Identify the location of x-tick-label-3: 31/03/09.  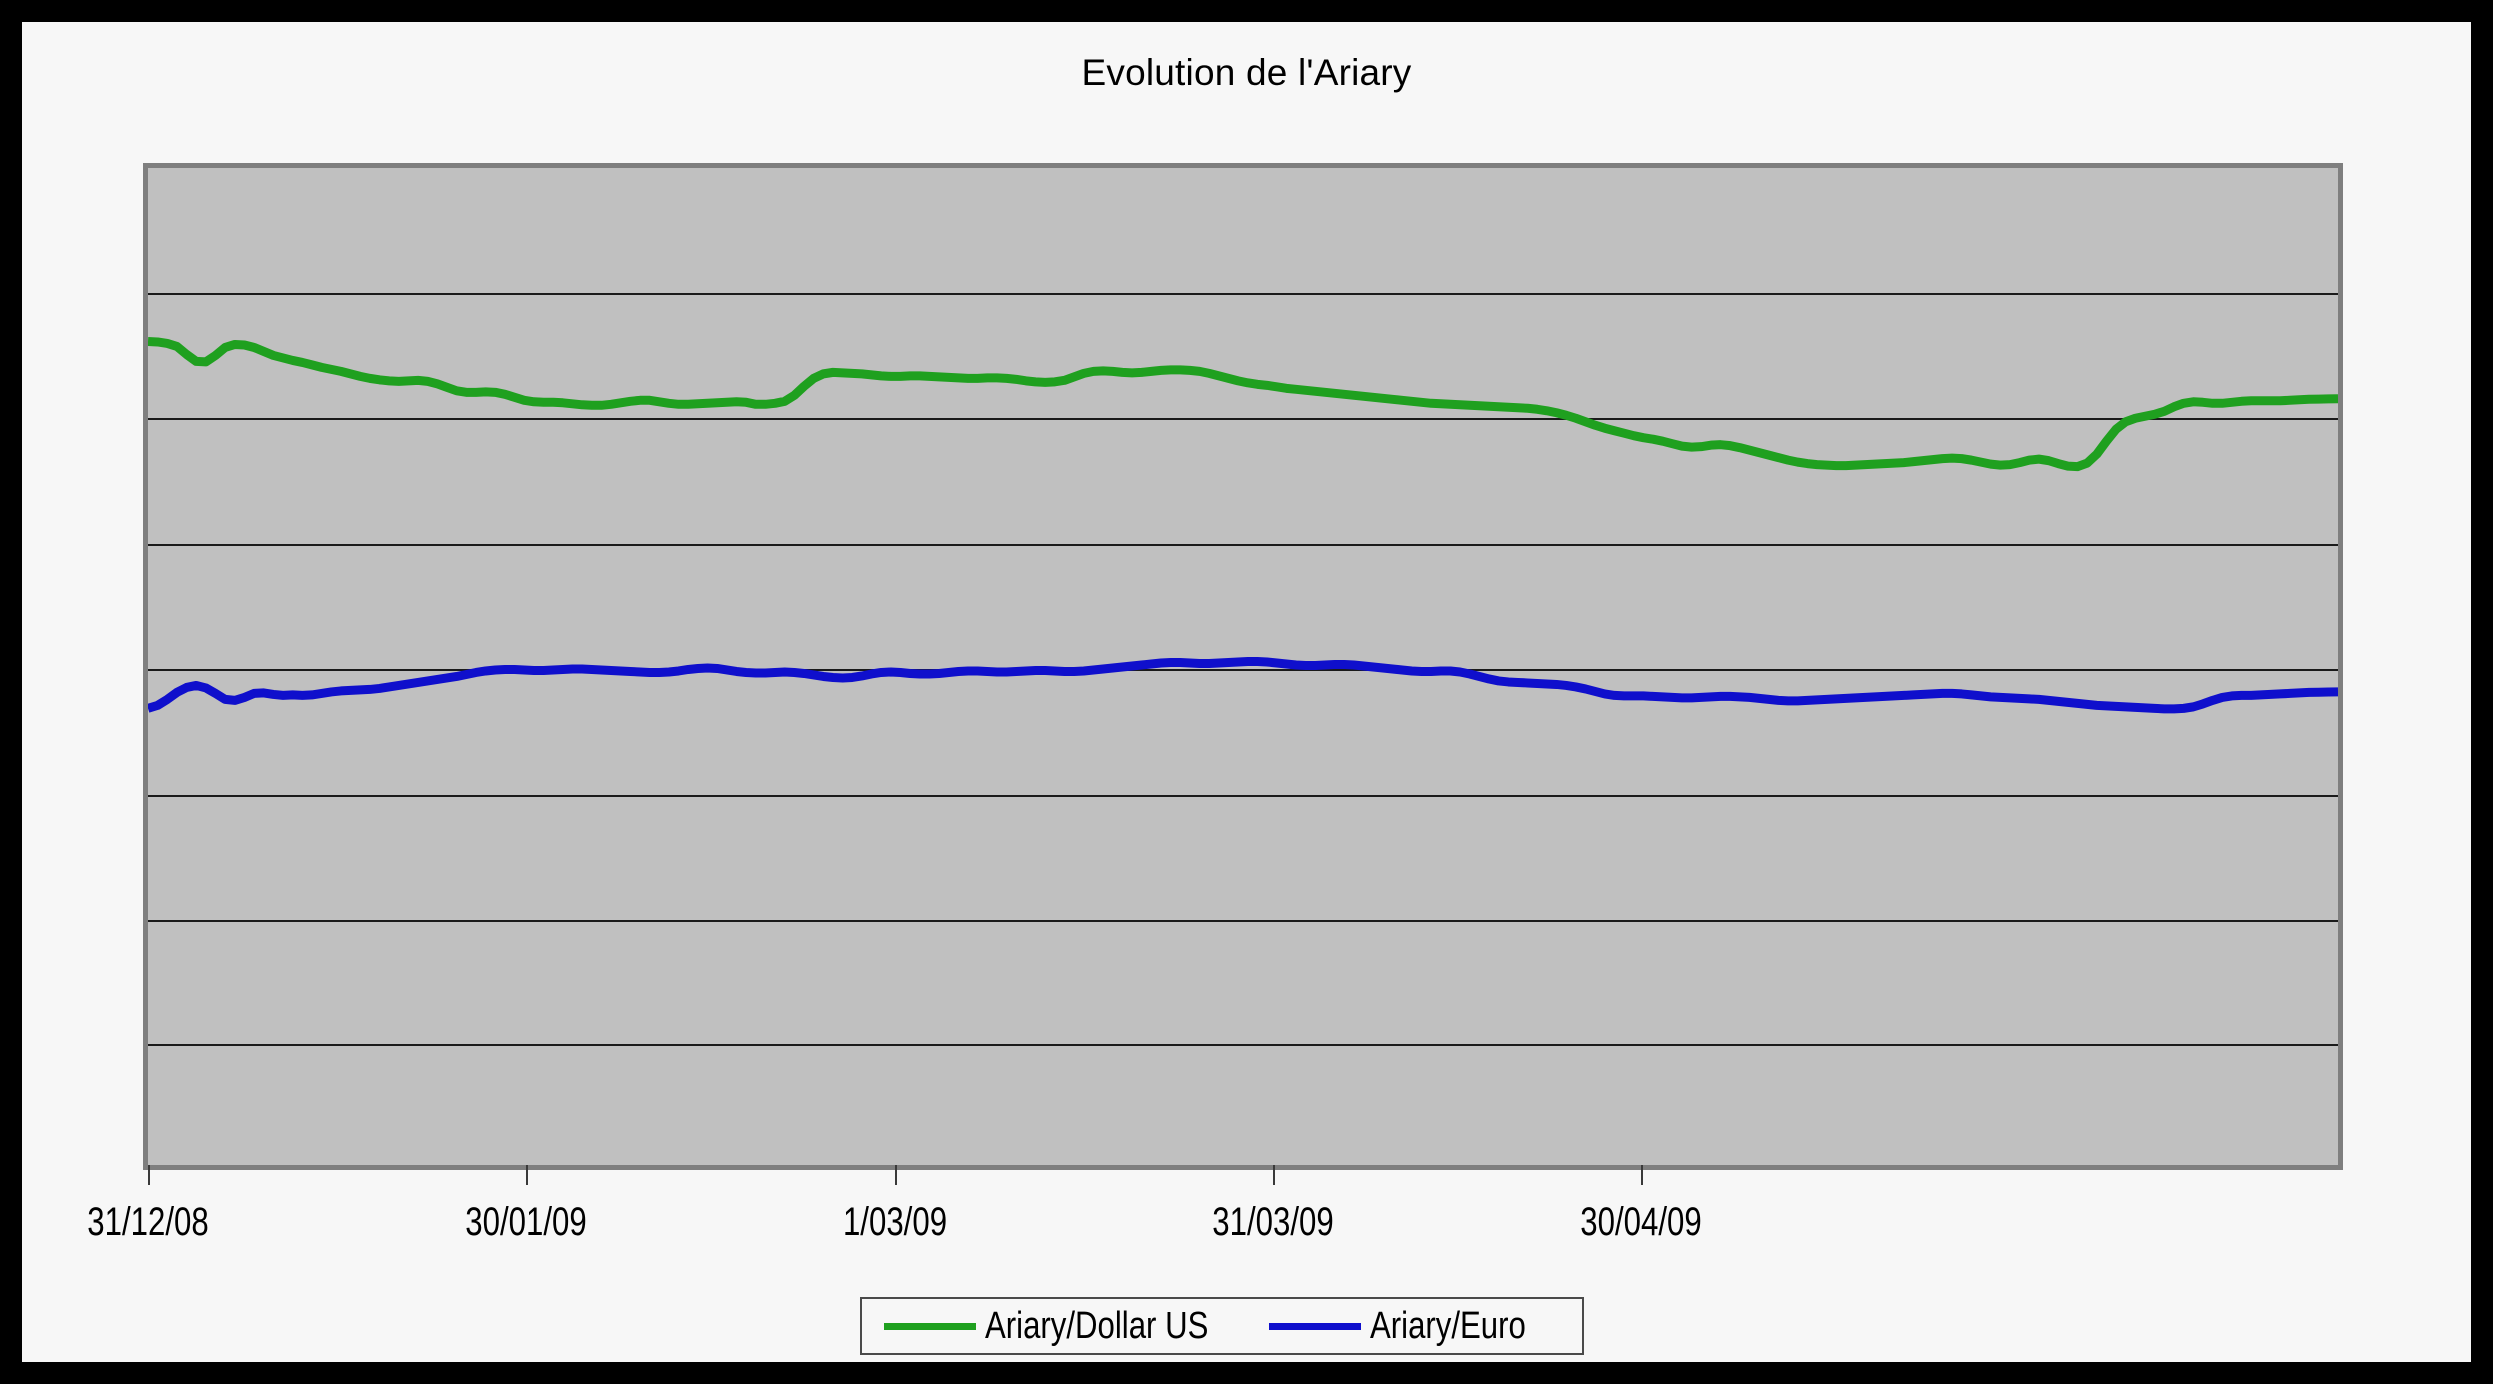
(1273, 1222).